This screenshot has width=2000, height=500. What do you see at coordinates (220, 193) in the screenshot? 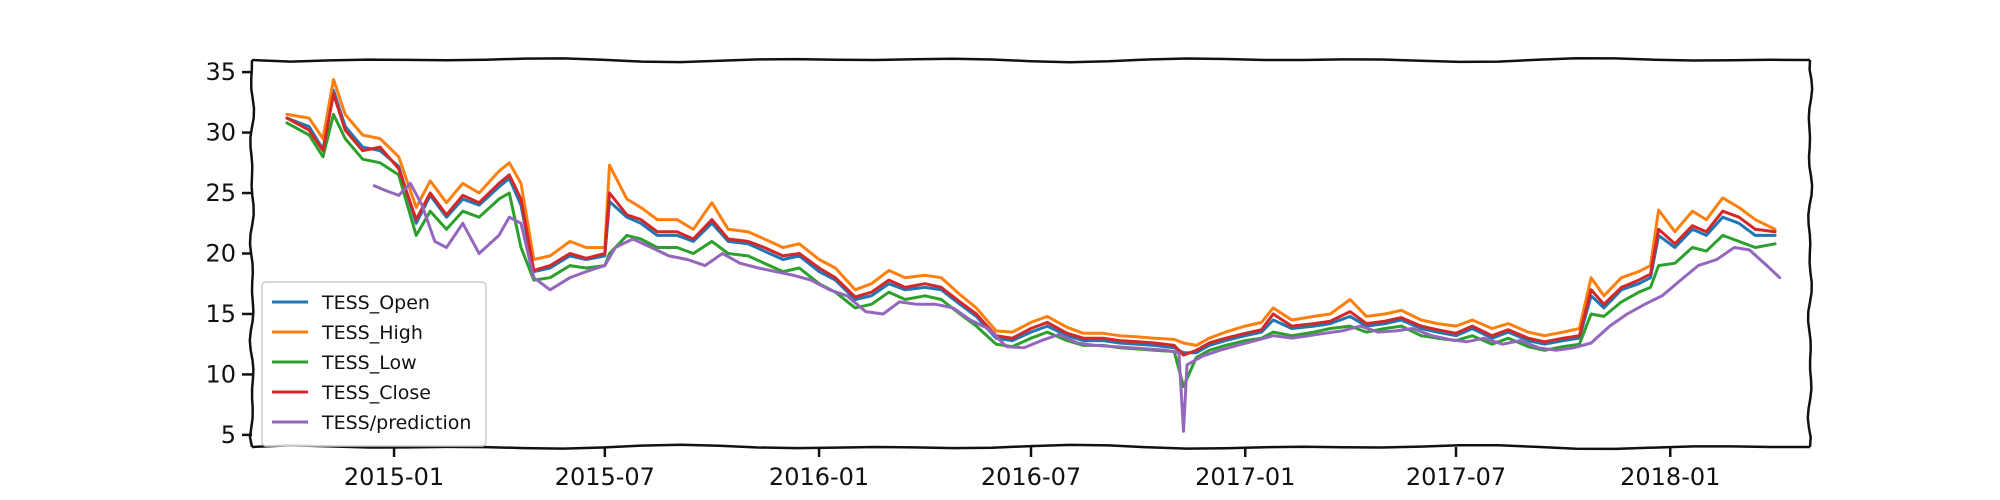
I see `y-tick-label: 25` at bounding box center [220, 193].